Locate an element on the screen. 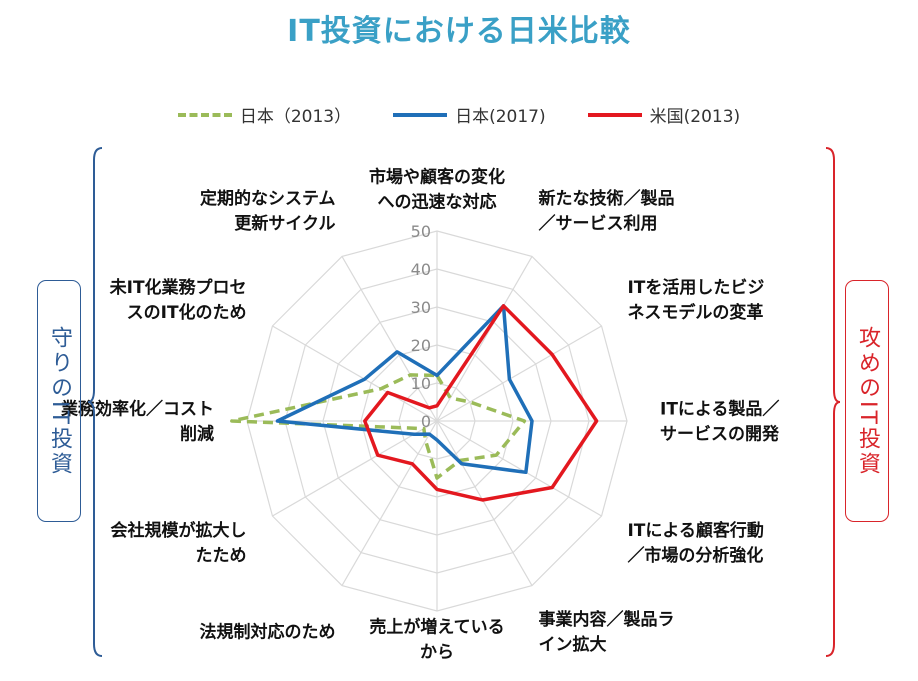 This screenshot has width=918, height=681. axis-label-0-line-0: 市場や顧客の変化 is located at coordinates (437, 177).